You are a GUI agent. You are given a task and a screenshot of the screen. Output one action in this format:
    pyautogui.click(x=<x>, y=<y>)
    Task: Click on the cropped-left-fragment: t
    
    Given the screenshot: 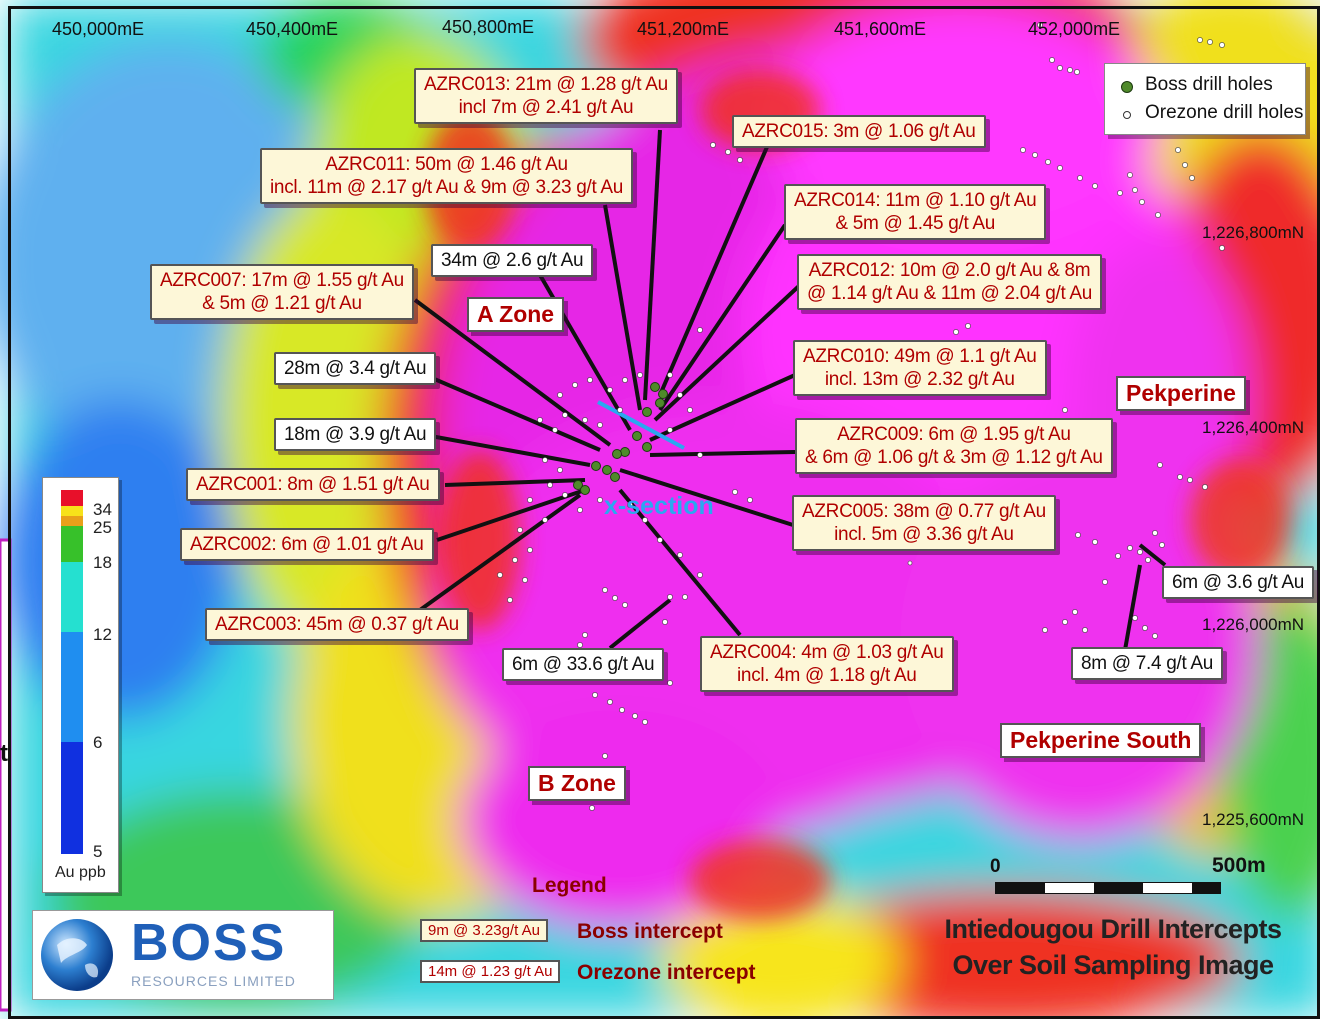 What is the action you would take?
    pyautogui.click(x=4, y=754)
    